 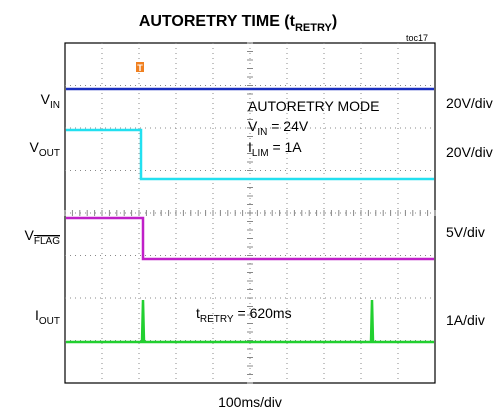 I want to click on vin-scale: 20V/div, so click(x=469, y=103).